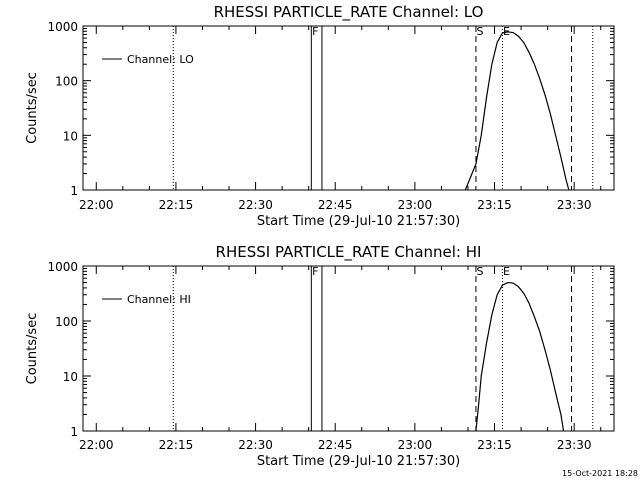  Describe the element at coordinates (349, 252) in the screenshot. I see `chart-title: RHESSI PARTICLE_RATE Channel: HI` at that location.